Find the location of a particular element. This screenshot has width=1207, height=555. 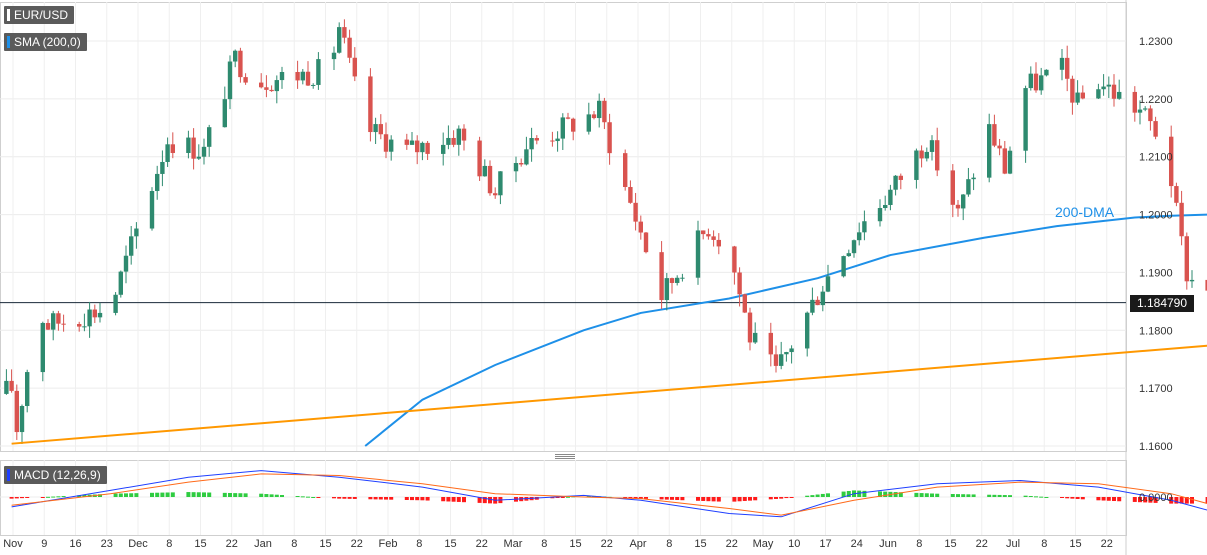

x-tick-label: May is located at coordinates (763, 544).